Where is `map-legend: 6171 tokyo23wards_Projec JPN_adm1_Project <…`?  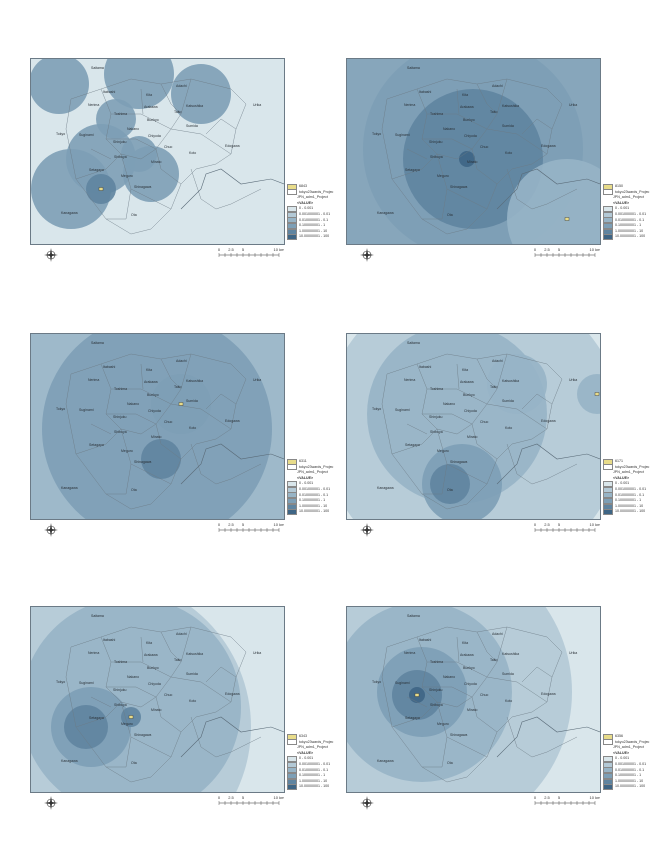
map-legend: 6171 tokyo23wards_Projec JPN_adm1_Project <… is located at coordinates (626, 487).